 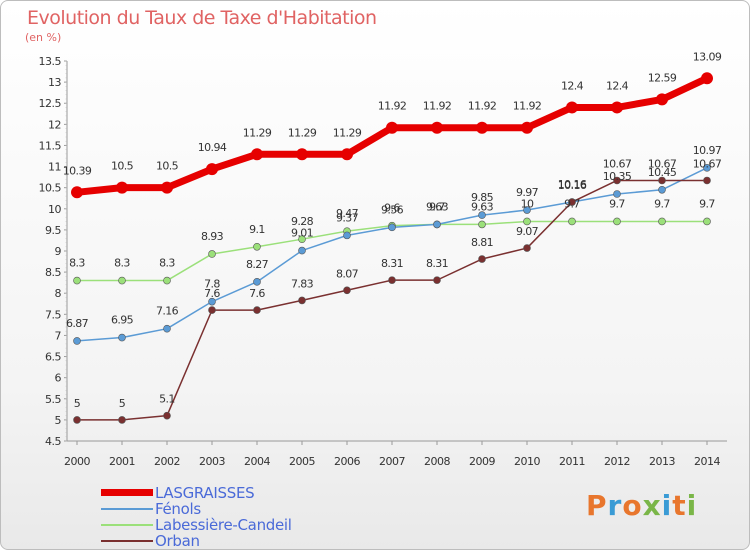 What do you see at coordinates (662, 172) in the screenshot?
I see `data-label-fenols: 10.45` at bounding box center [662, 172].